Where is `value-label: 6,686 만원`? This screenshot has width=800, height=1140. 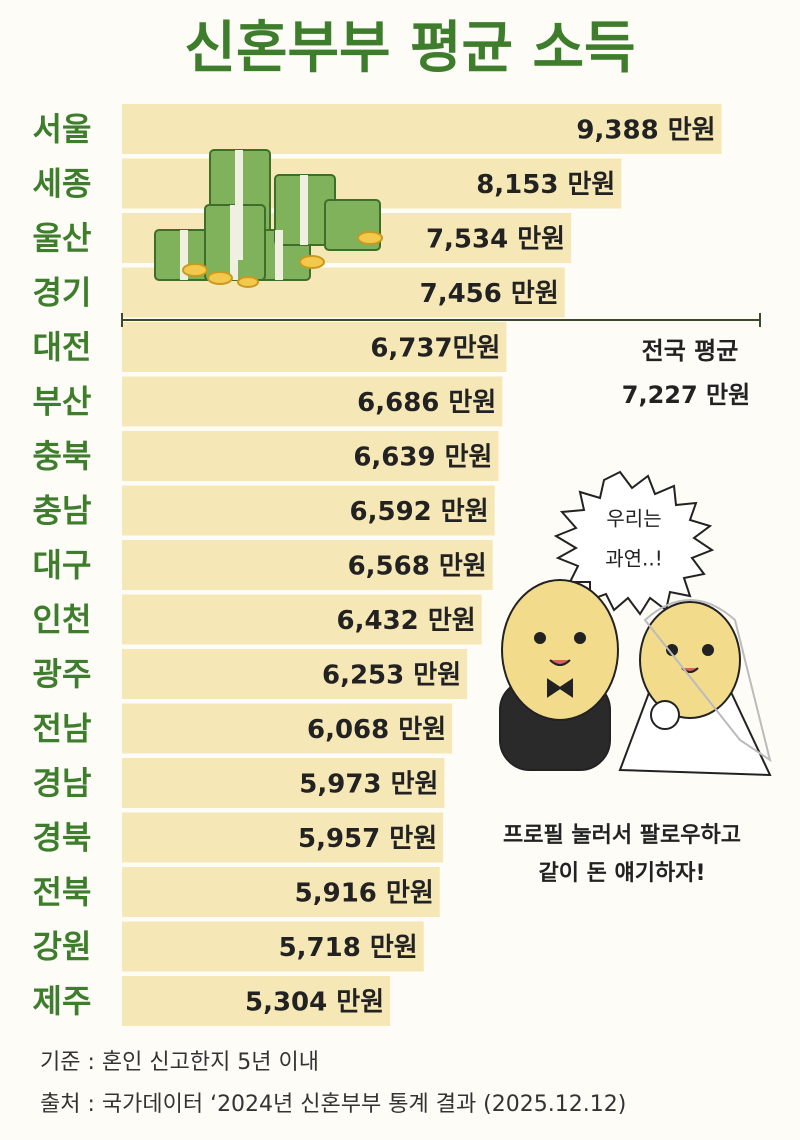
value-label: 6,686 만원 is located at coordinates (426, 403).